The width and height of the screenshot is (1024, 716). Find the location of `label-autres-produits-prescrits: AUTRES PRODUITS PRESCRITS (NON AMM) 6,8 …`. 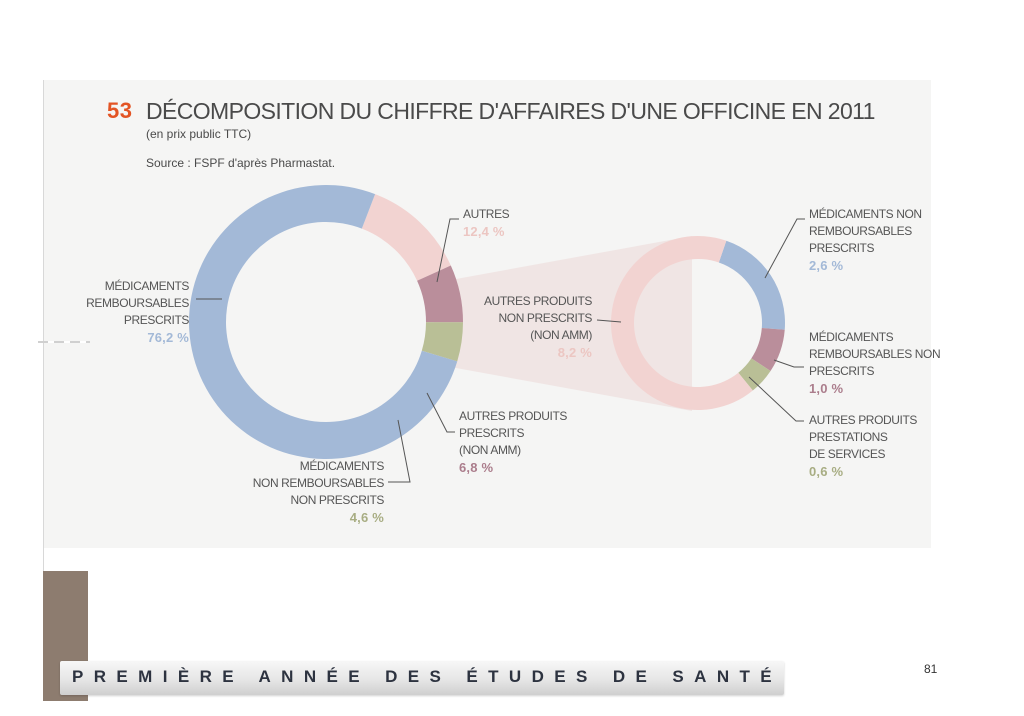

label-autres-produits-prescrits: AUTRES PRODUITS PRESCRITS (NON AMM) 6,8 … is located at coordinates (513, 442).